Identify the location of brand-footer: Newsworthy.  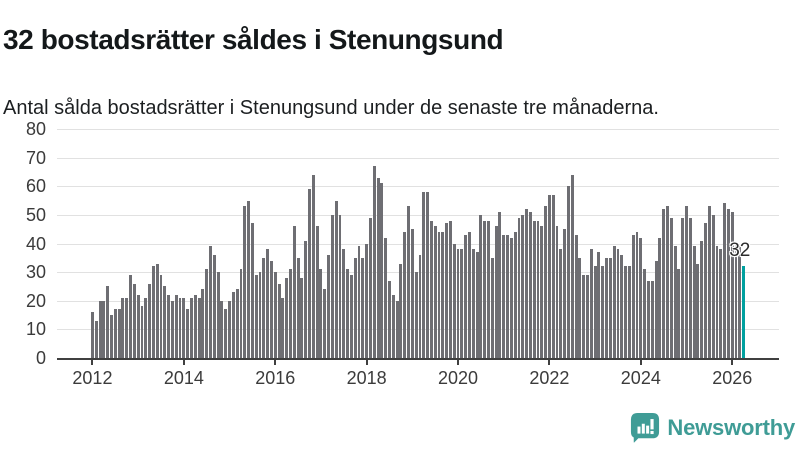
(712, 427).